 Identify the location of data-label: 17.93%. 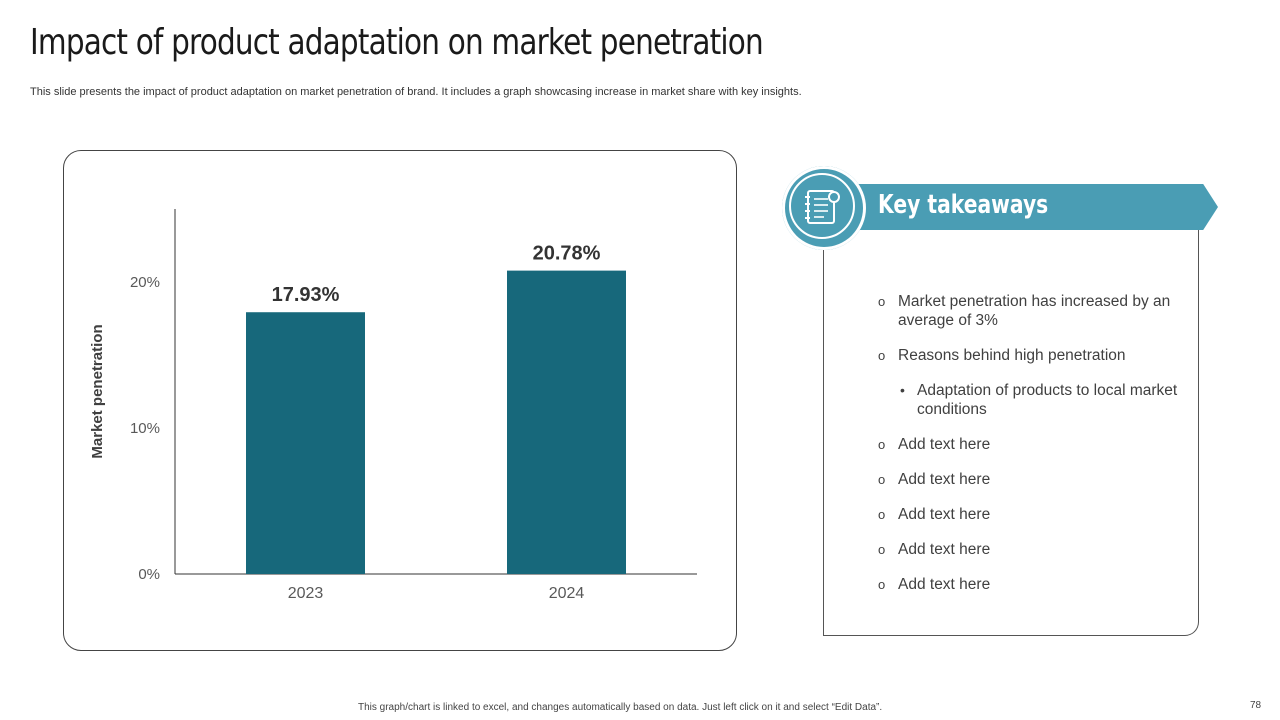
(306, 295).